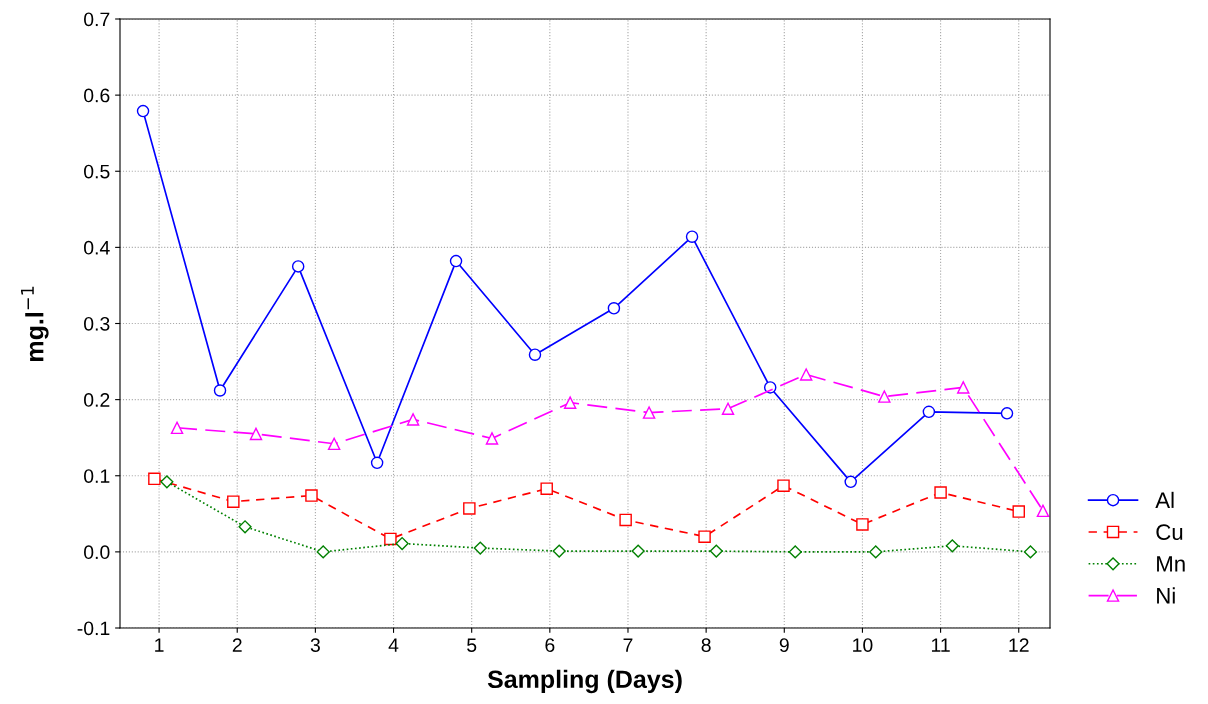 This screenshot has height=704, width=1208. I want to click on x-tick-label: 11, so click(940, 645).